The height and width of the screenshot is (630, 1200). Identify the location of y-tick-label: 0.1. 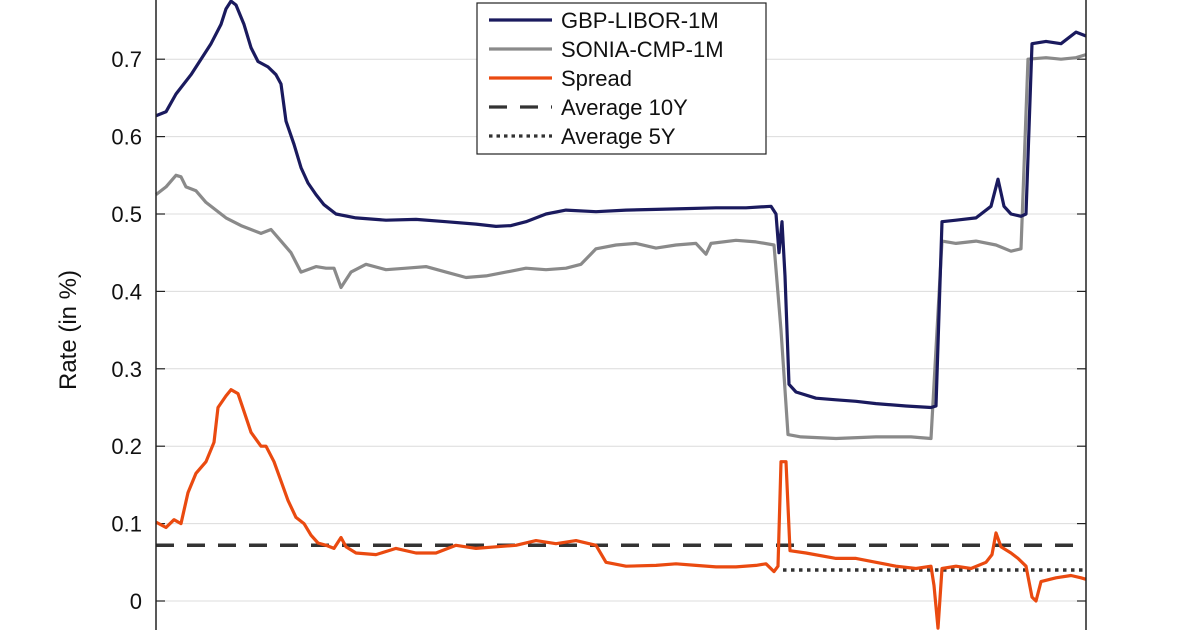
(126, 524).